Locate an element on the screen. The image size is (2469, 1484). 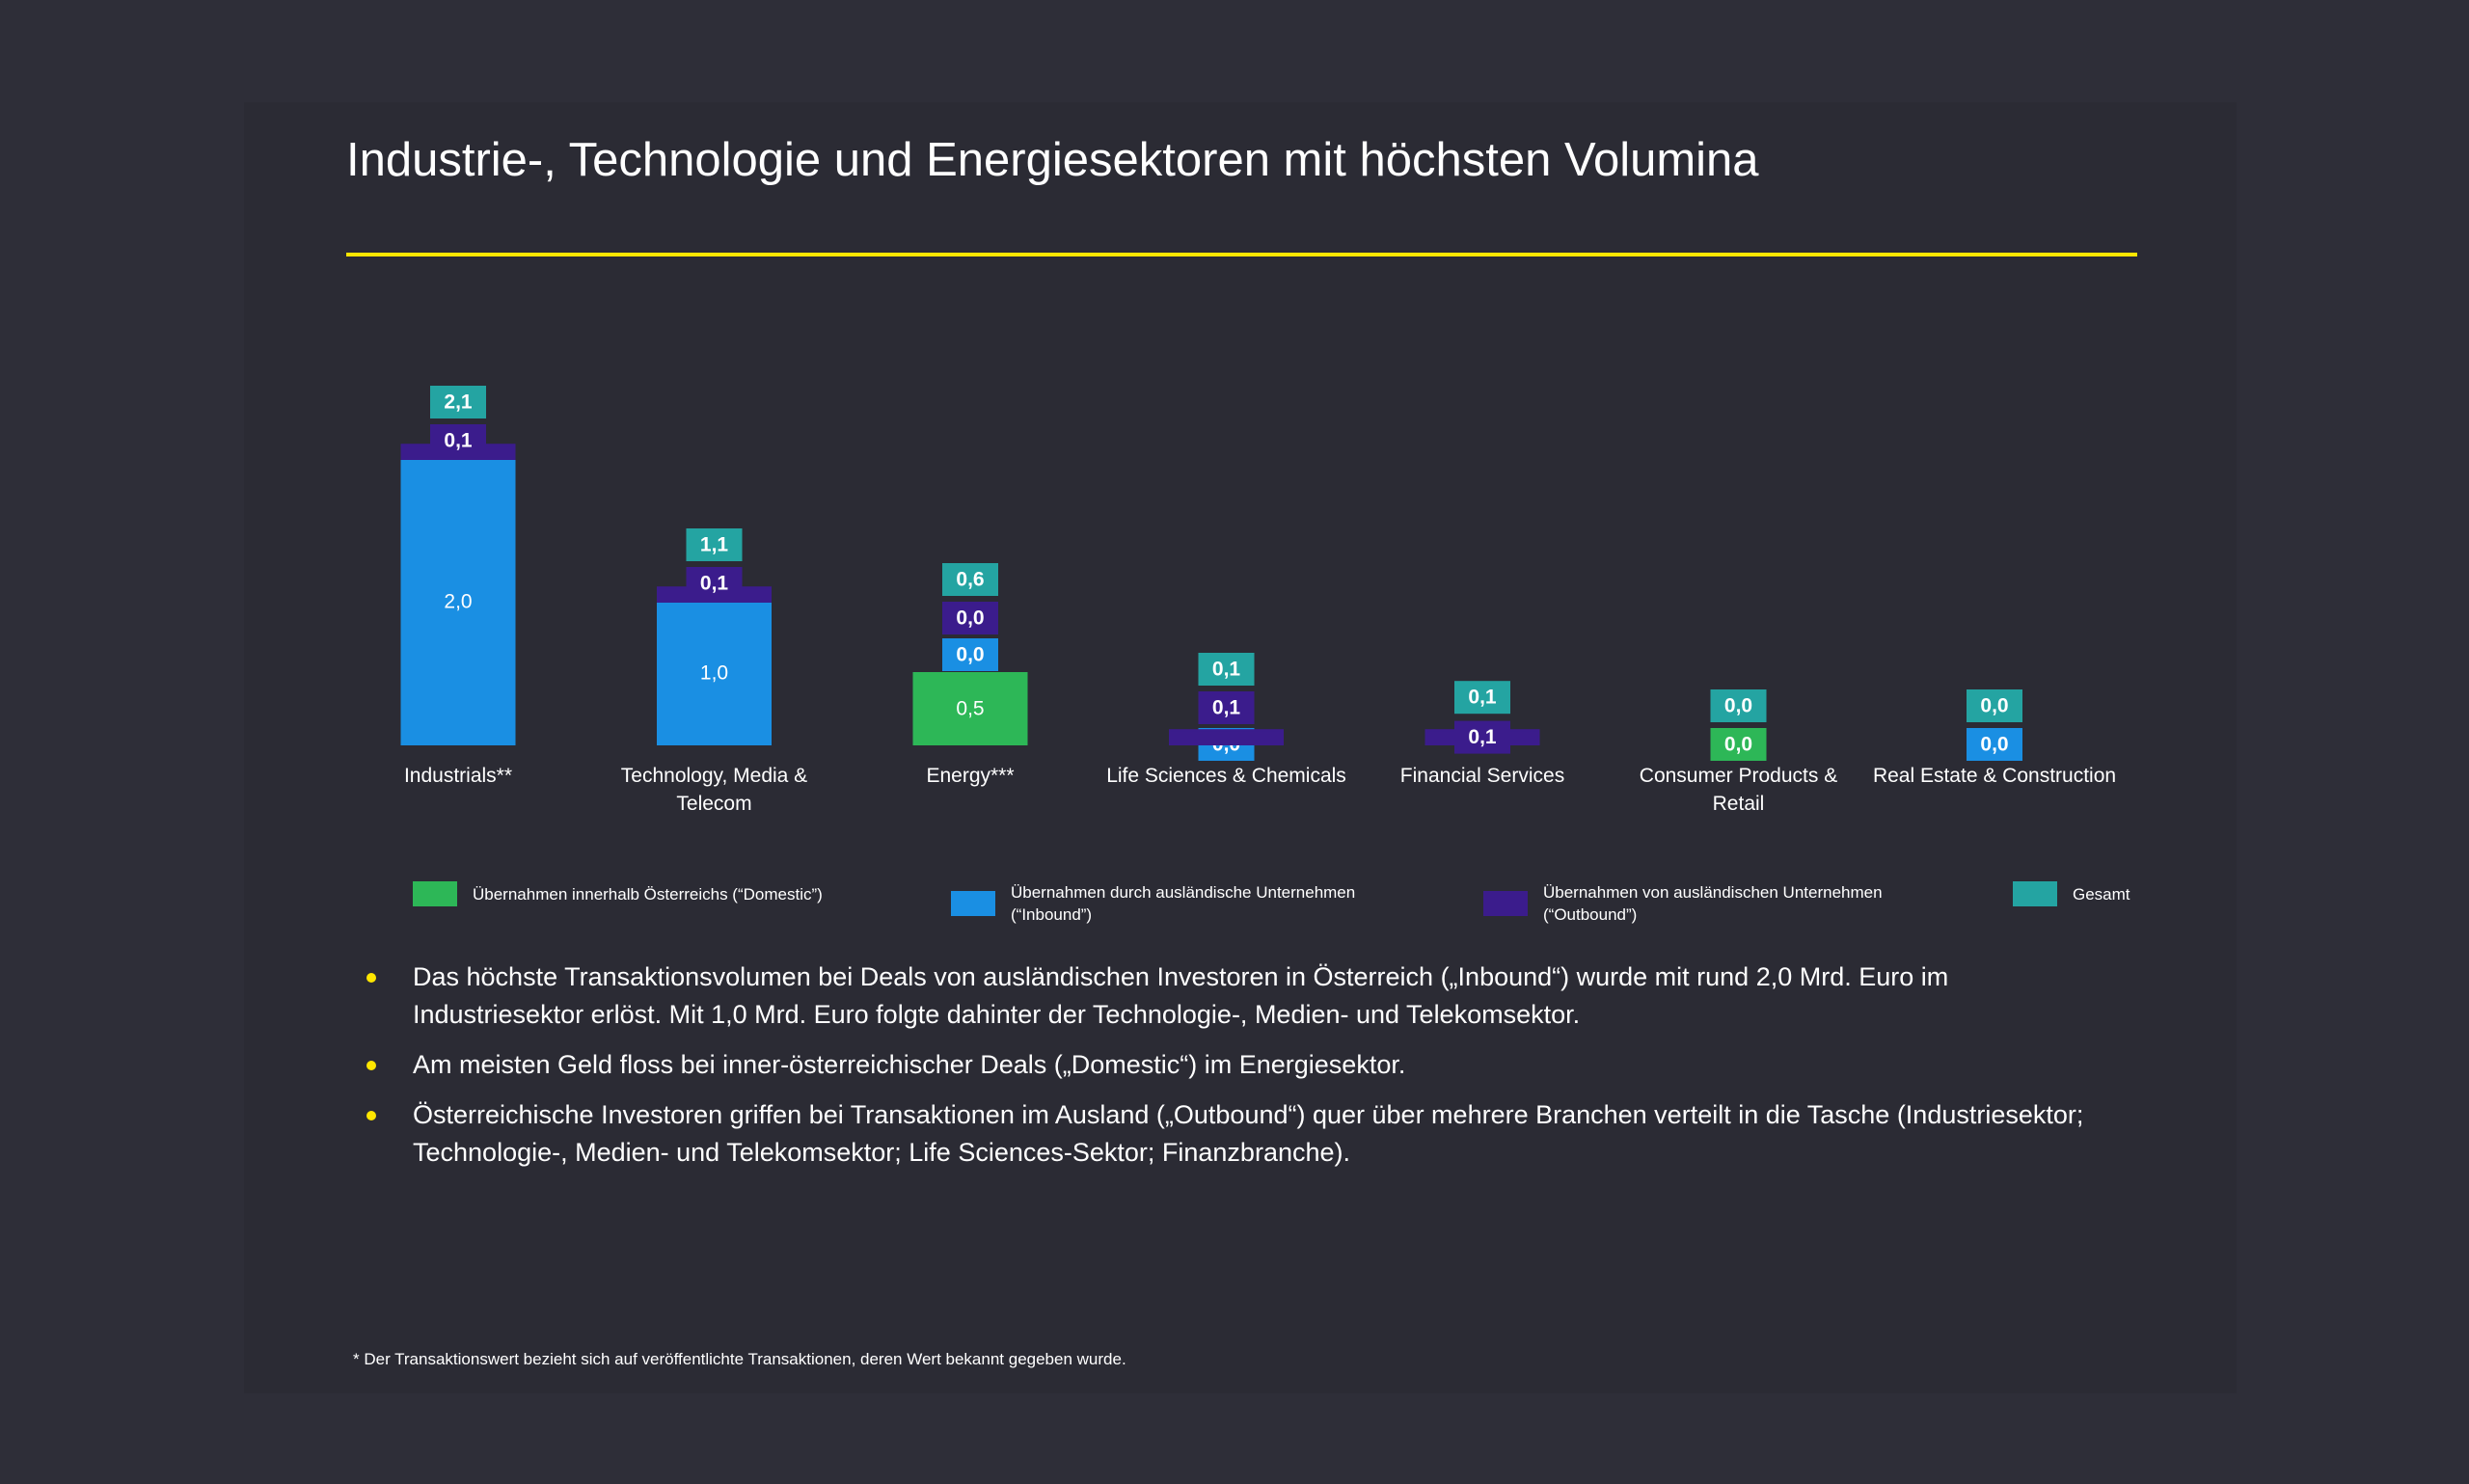
title-rule is located at coordinates (1241, 254).